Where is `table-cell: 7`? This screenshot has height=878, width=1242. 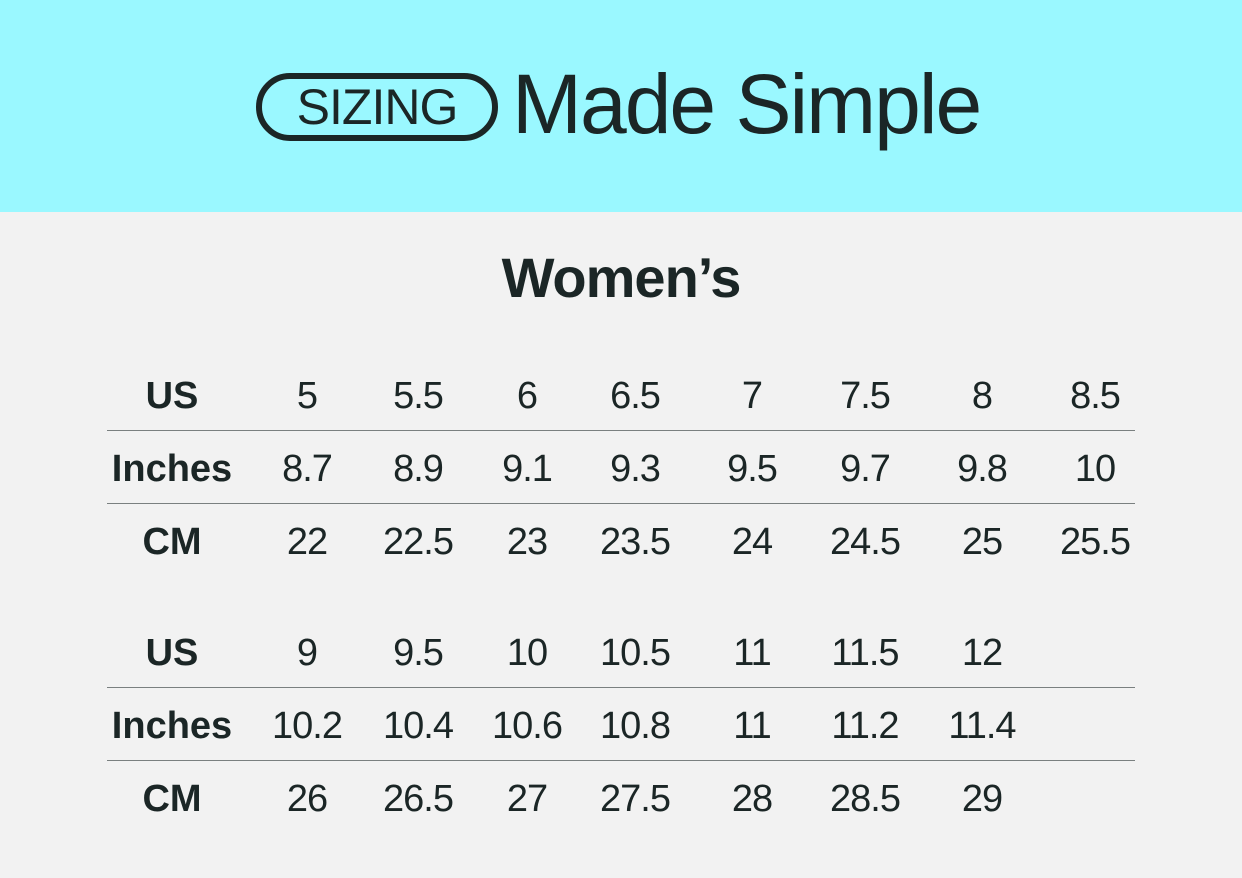
table-cell: 7 is located at coordinates (752, 396).